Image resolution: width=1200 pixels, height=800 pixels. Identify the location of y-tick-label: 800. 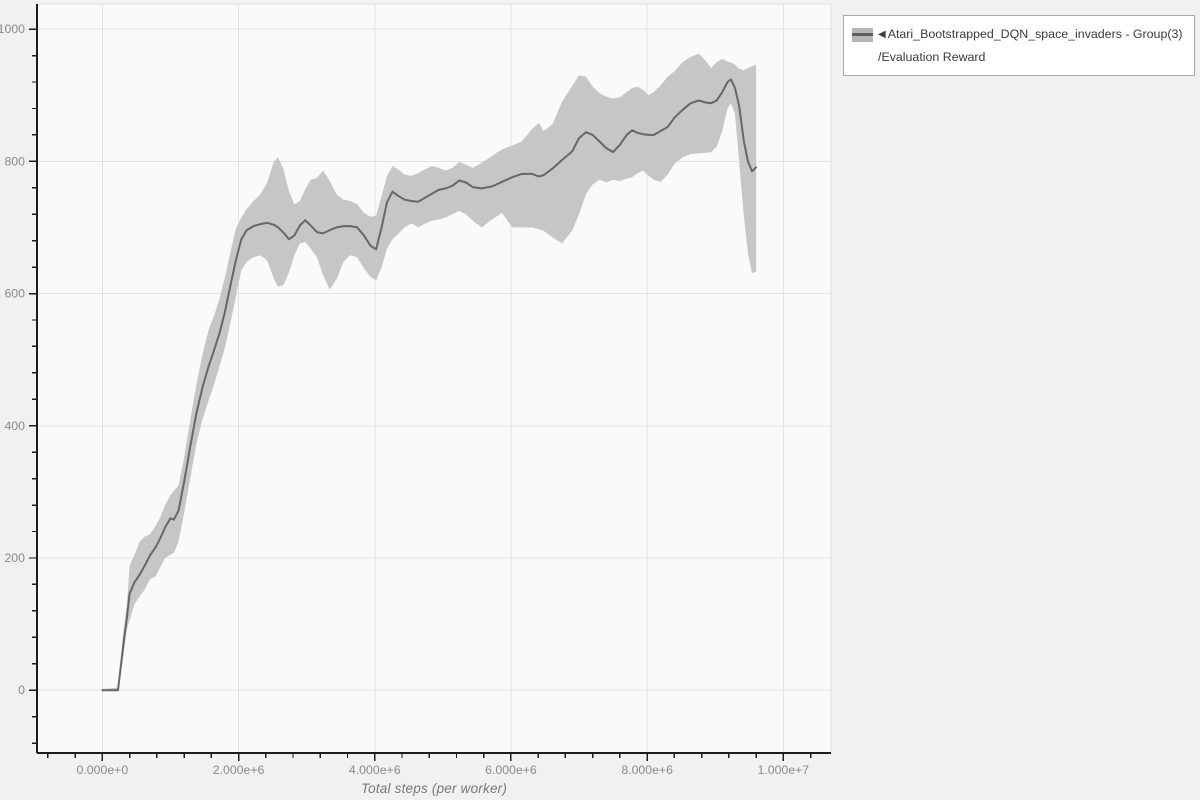
(14, 161).